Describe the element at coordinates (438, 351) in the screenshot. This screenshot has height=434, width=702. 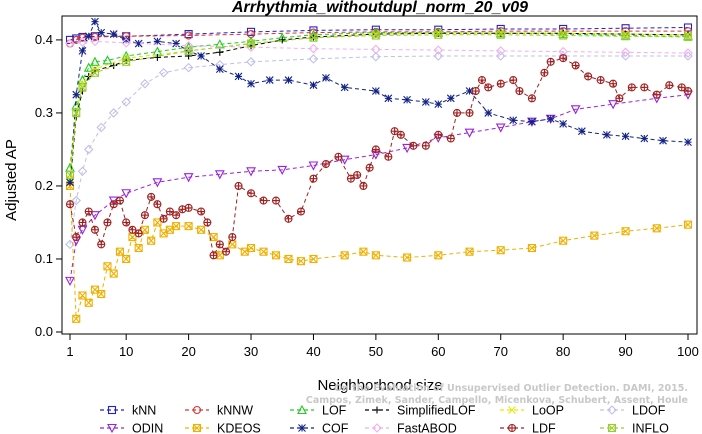
I see `x-tick-label: 60` at that location.